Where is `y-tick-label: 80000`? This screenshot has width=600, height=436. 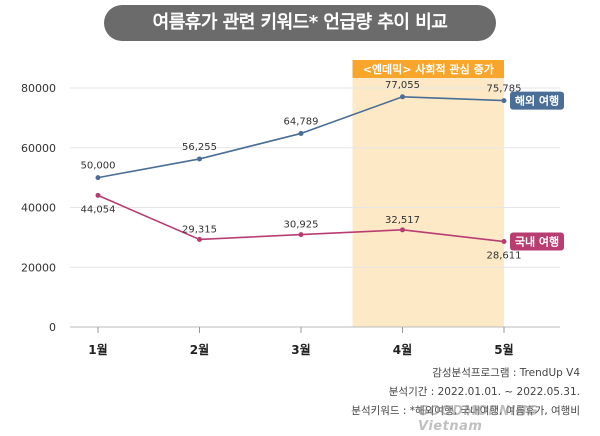 y-tick-label: 80000 is located at coordinates (38, 88).